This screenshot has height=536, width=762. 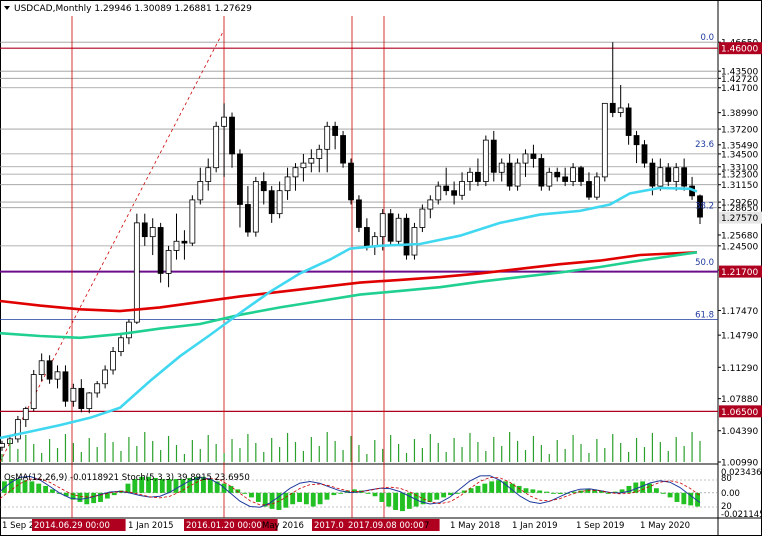 I want to click on price-axis-label: 1.31150, so click(x=739, y=186).